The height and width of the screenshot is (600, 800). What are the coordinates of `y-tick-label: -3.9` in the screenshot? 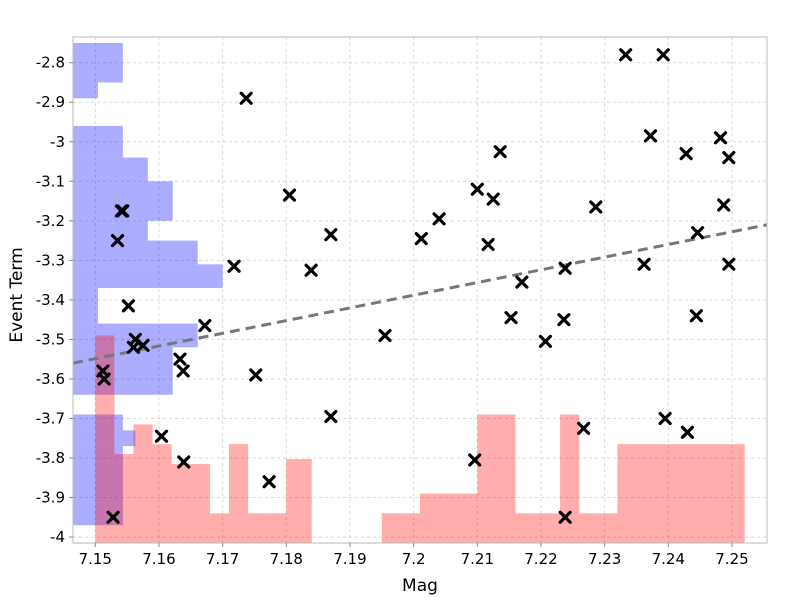 It's located at (50, 498).